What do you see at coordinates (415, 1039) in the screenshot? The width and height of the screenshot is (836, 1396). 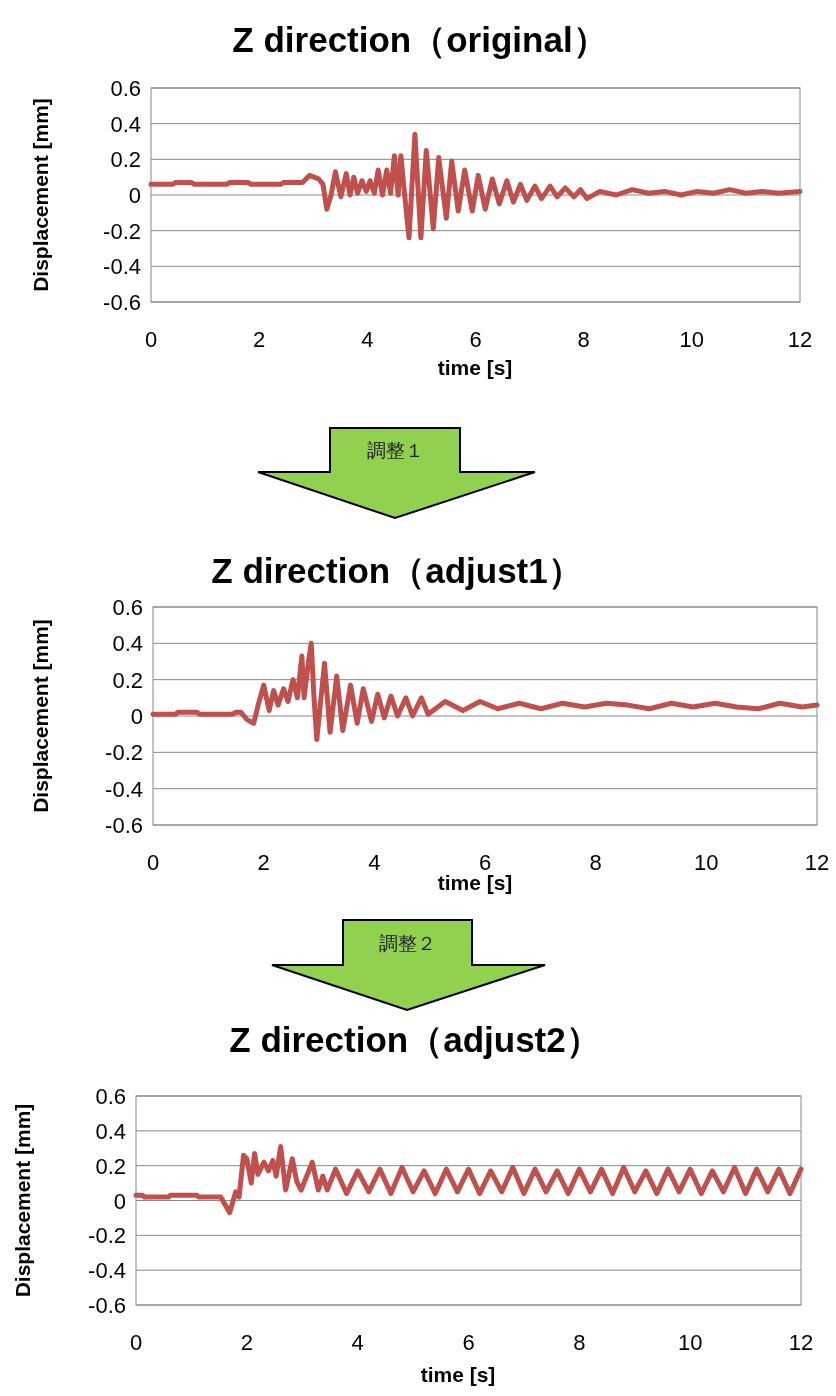 I see `chart-title: Z direction（adjust2）` at bounding box center [415, 1039].